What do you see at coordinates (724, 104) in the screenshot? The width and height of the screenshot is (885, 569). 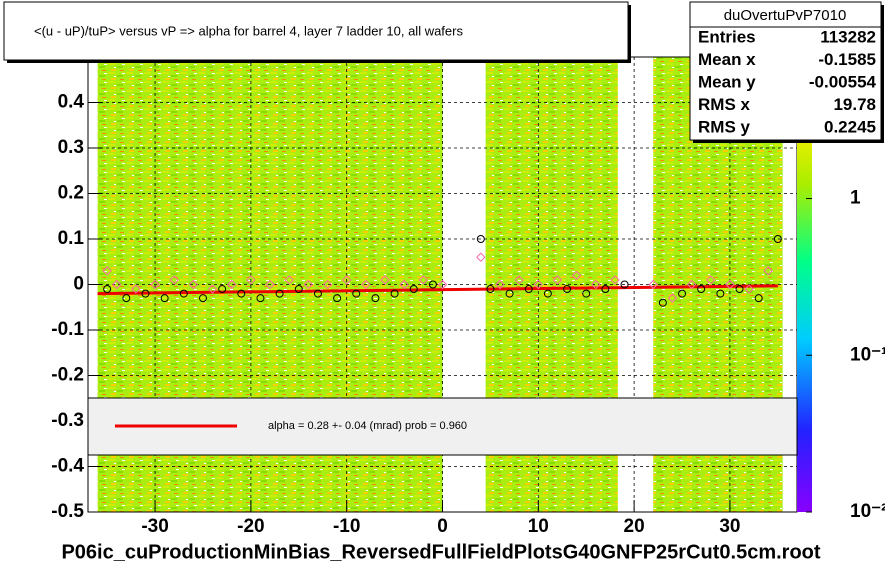 I see `stats-label: RMS x` at bounding box center [724, 104].